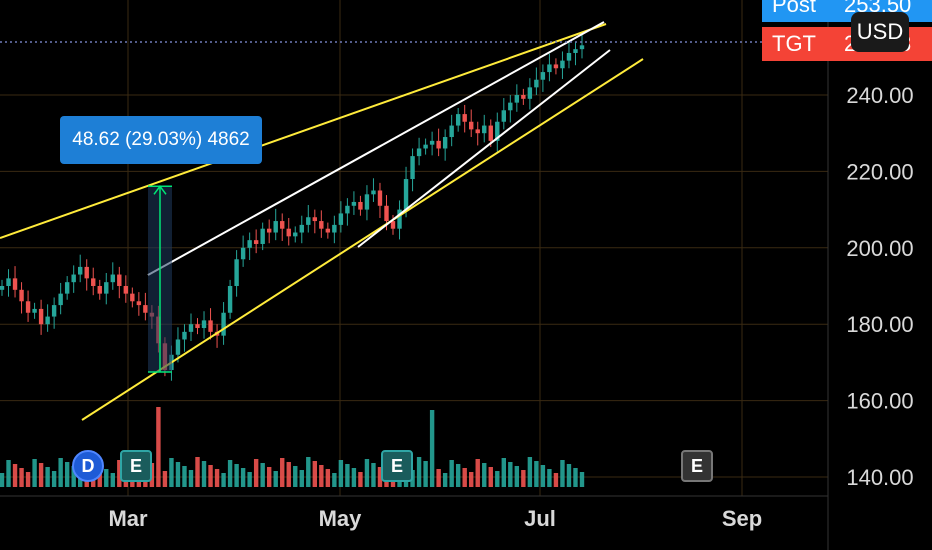 This screenshot has height=550, width=932. What do you see at coordinates (88, 466) in the screenshot?
I see `dividend-event-icon: D` at bounding box center [88, 466].